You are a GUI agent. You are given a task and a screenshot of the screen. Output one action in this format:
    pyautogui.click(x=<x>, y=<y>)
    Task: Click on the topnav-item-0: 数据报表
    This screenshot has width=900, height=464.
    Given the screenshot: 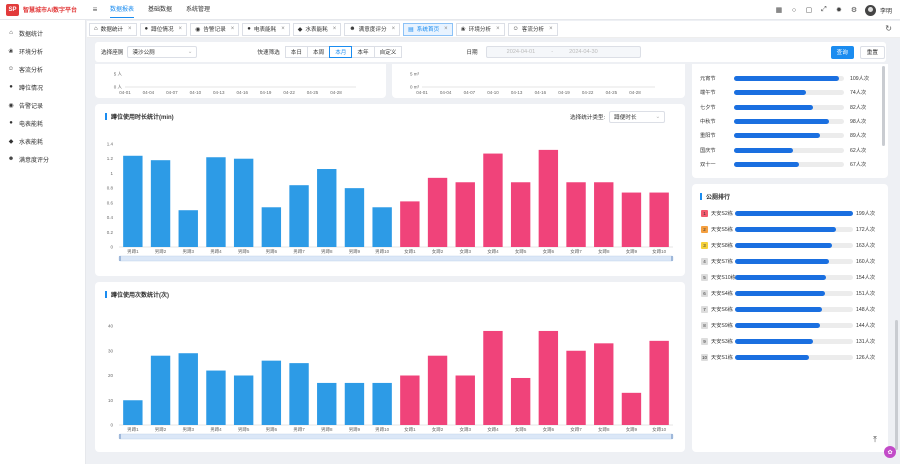 What is the action you would take?
    pyautogui.click(x=122, y=10)
    